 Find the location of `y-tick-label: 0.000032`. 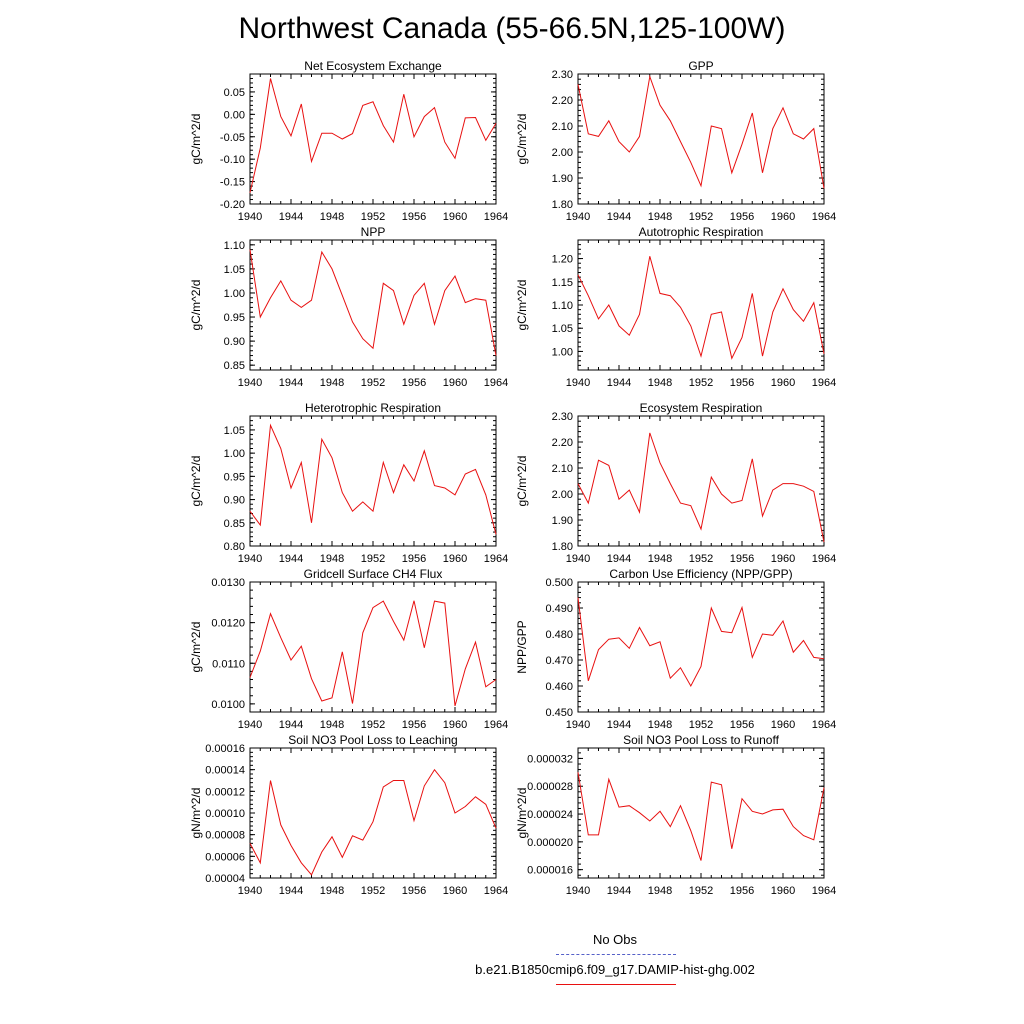

y-tick-label: 0.000032 is located at coordinates (550, 759).